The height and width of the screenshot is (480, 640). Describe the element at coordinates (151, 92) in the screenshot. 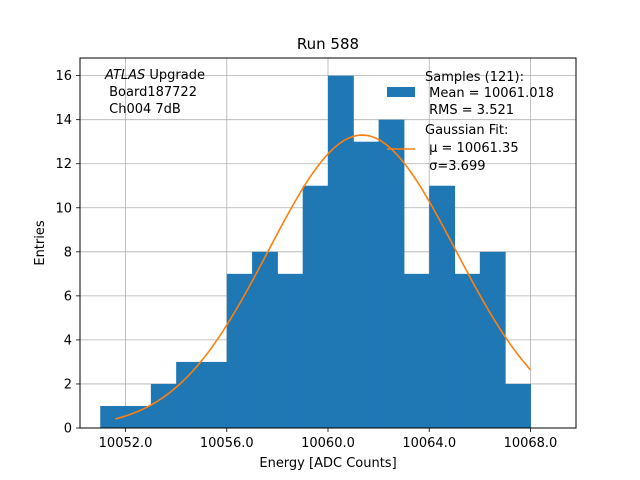

I see `annotation-board: Board187722` at that location.